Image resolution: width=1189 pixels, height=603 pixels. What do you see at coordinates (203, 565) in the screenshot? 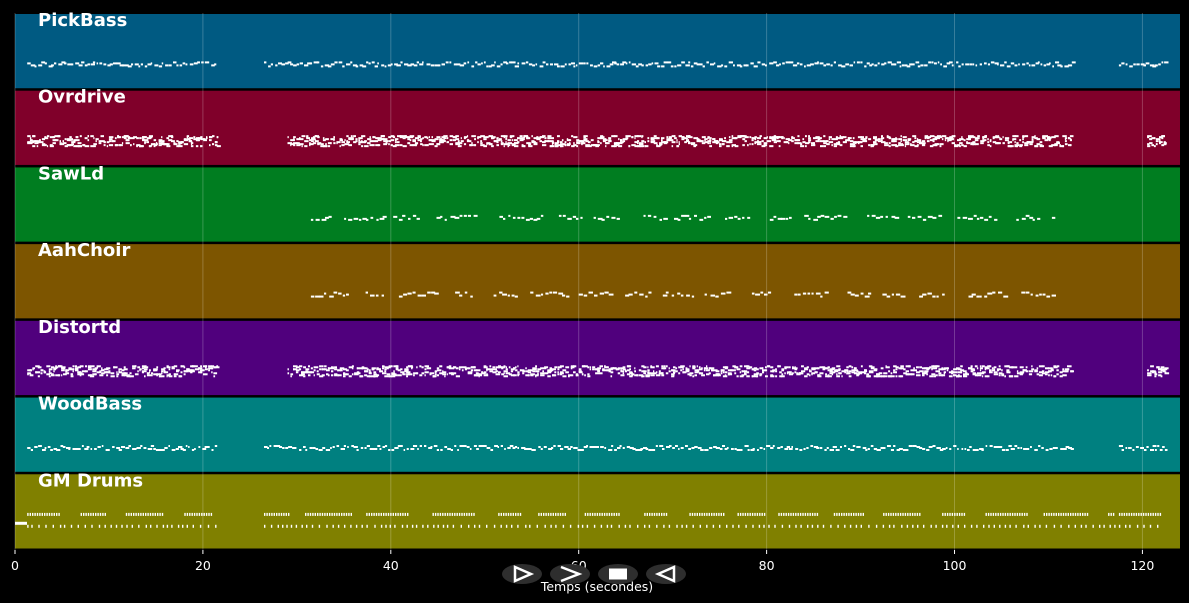
I see `x-tick-label: 20` at bounding box center [203, 565].